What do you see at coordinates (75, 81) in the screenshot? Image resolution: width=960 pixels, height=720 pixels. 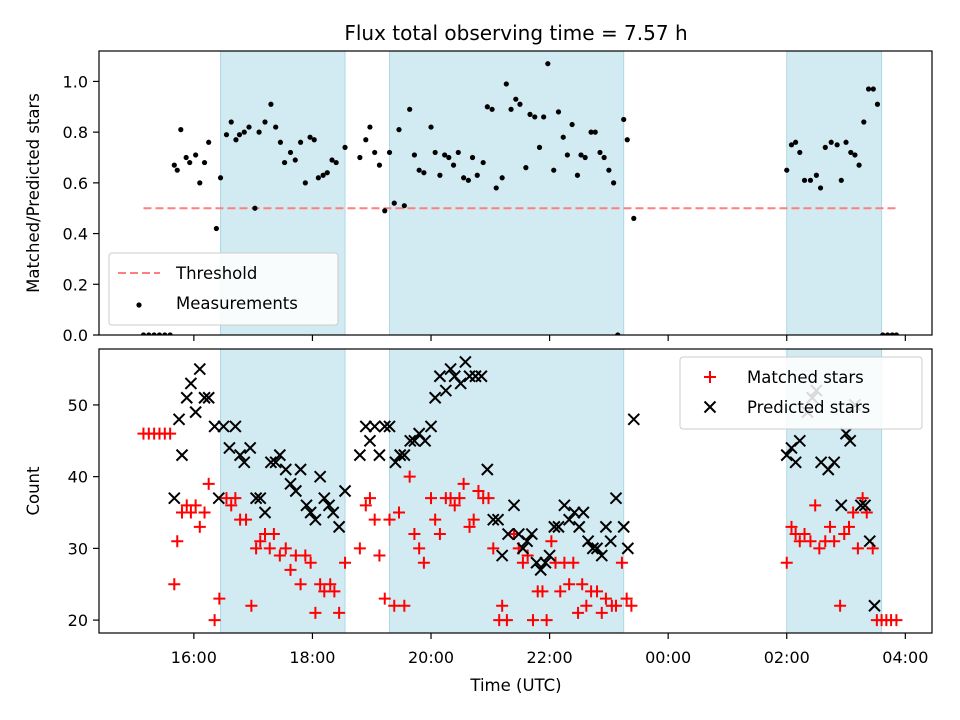 I see `y-tick-label: 1.0` at bounding box center [75, 81].